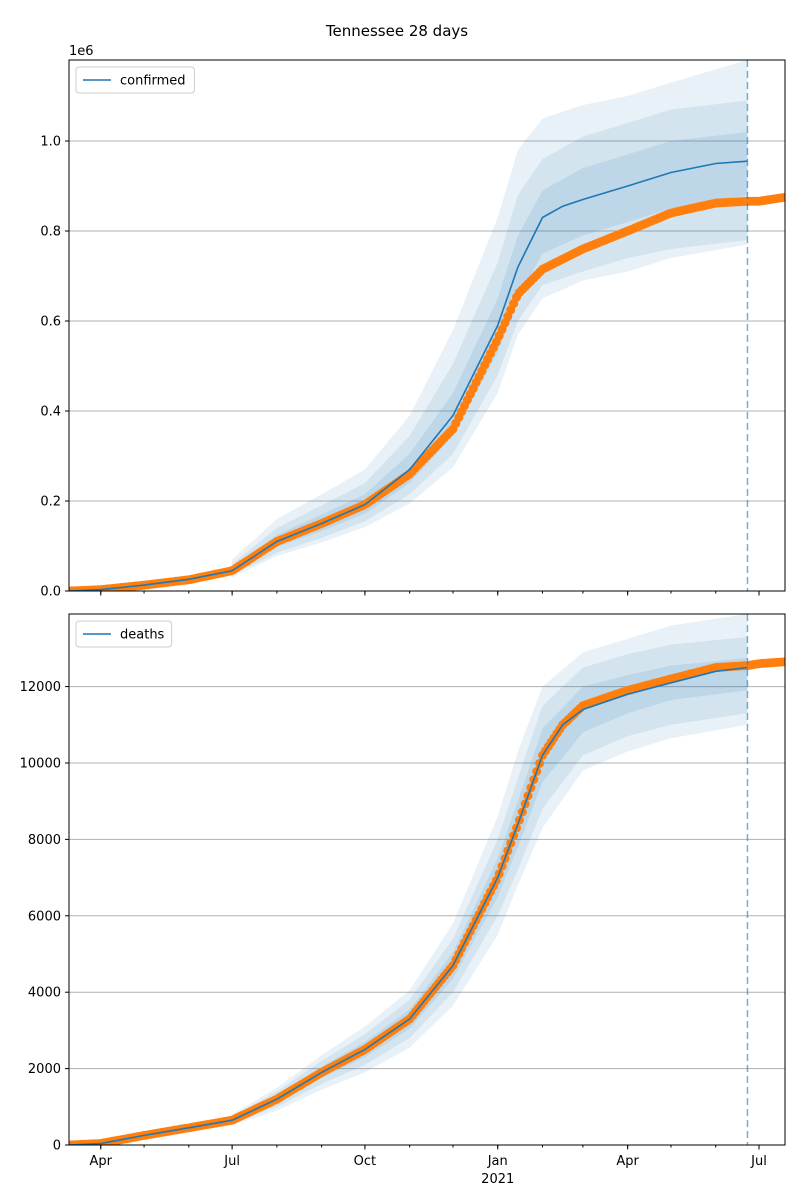 The width and height of the screenshot is (800, 1204). Describe the element at coordinates (497, 1161) in the screenshot. I see `x-tick-label: Jan` at that location.